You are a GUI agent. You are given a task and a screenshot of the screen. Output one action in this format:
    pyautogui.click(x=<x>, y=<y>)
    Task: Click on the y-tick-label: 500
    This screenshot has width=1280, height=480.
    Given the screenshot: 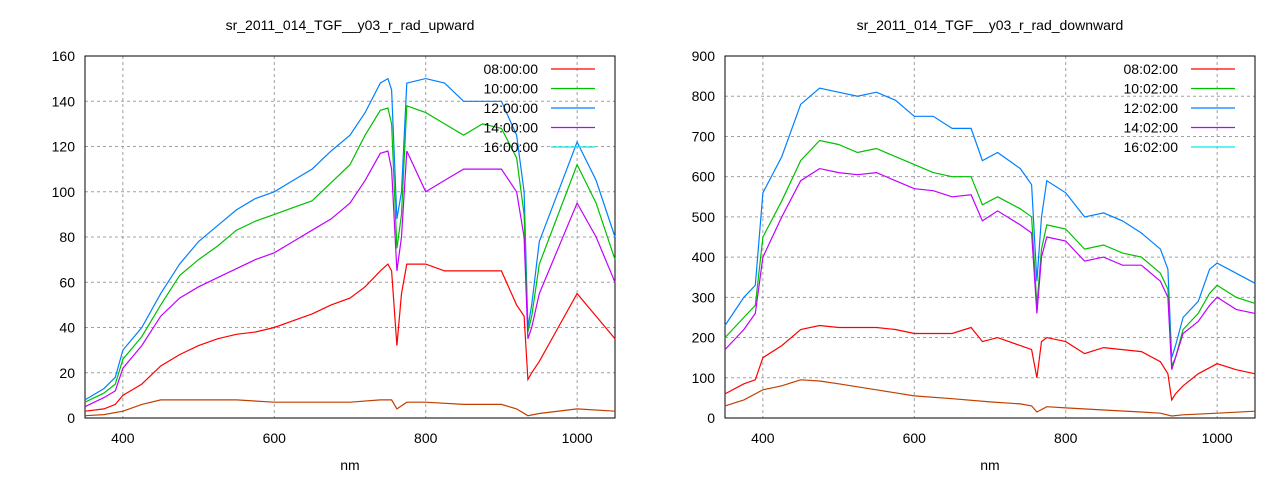 What is the action you would take?
    pyautogui.click(x=704, y=217)
    